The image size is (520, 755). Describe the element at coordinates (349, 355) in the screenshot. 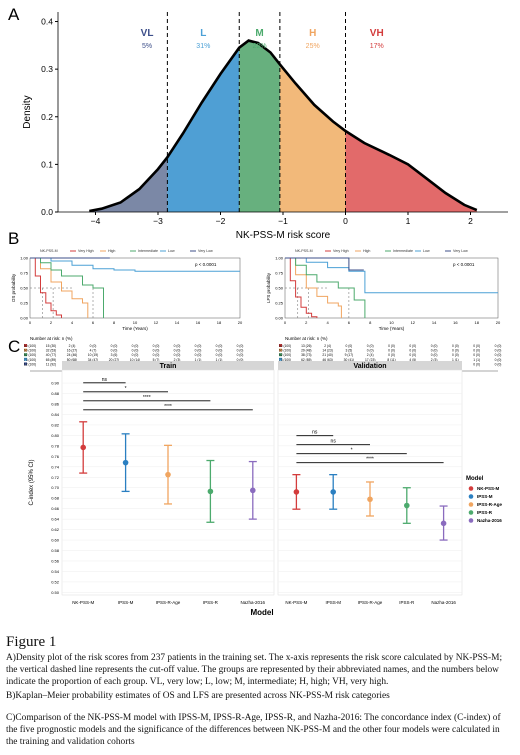

I see `risk-table-cell: 9 (17)` at that location.